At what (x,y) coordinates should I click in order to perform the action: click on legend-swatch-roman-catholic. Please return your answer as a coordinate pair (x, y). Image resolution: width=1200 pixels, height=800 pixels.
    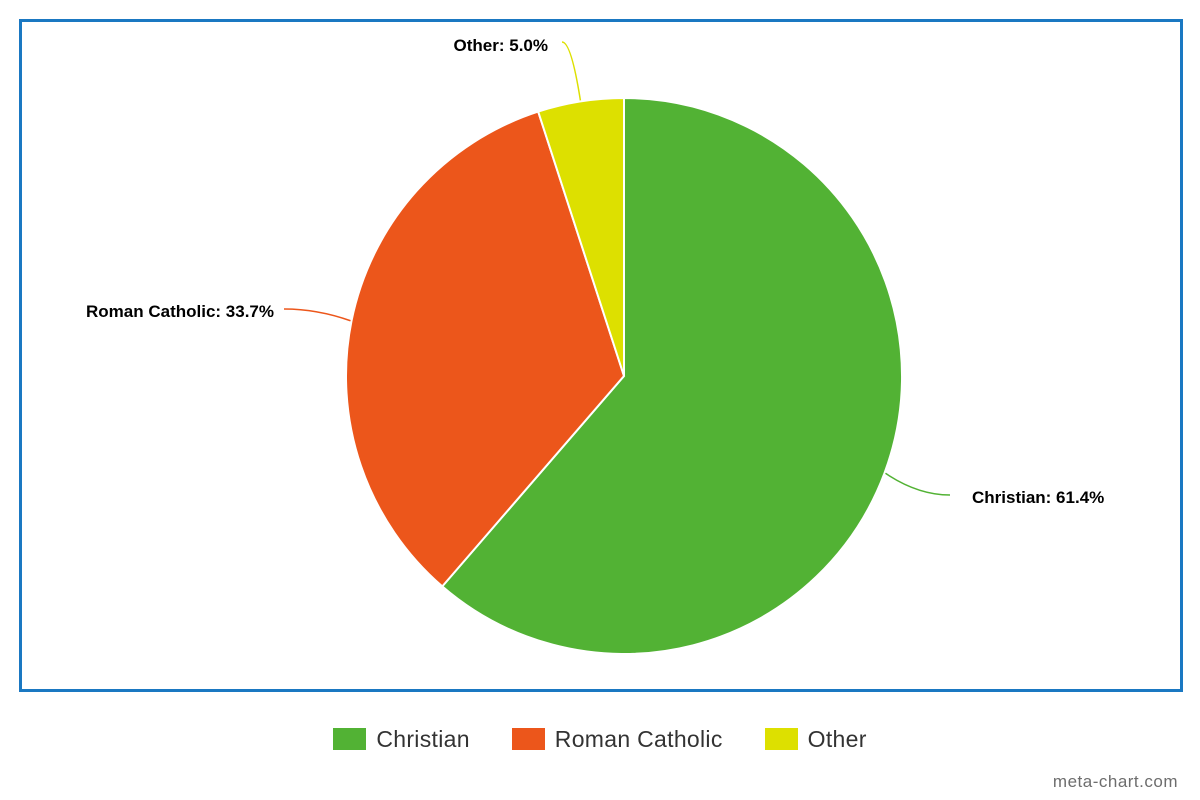
    Looking at the image, I should click on (528, 739).